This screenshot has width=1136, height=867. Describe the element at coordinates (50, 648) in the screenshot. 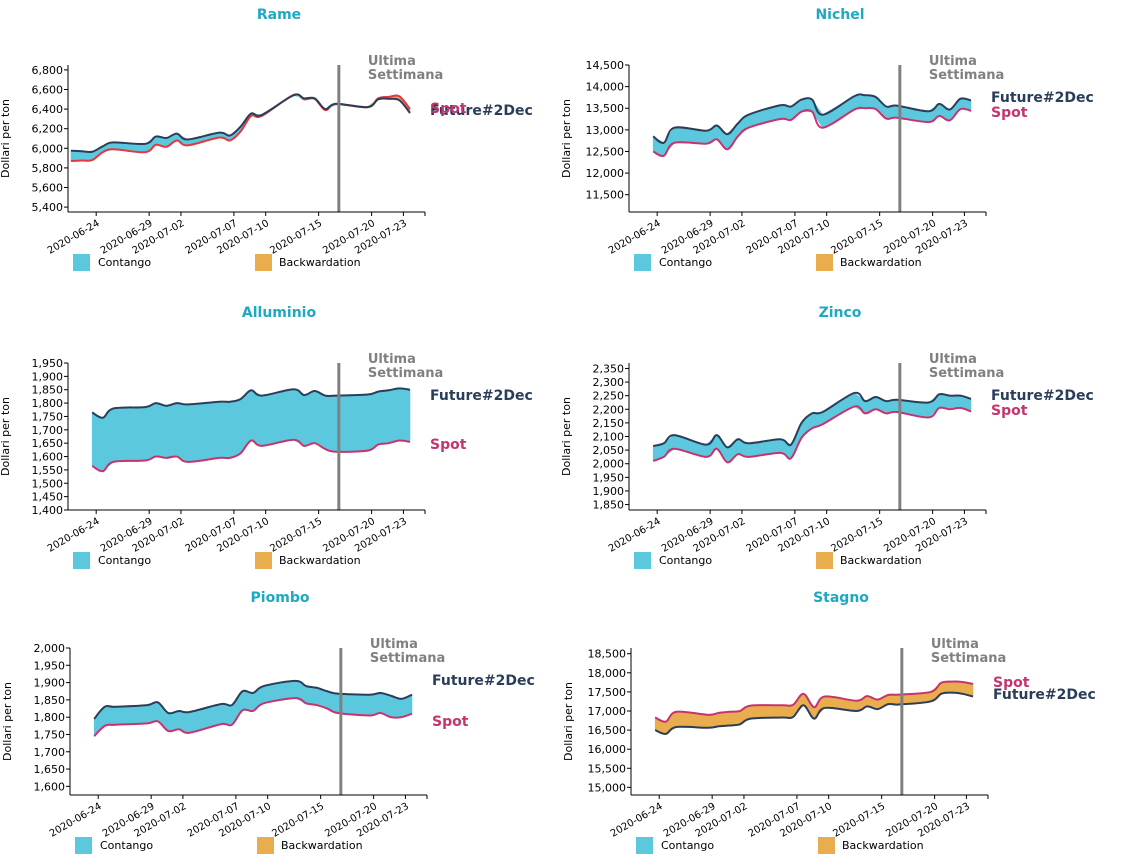

I see `y-tick-label: 2,000` at that location.